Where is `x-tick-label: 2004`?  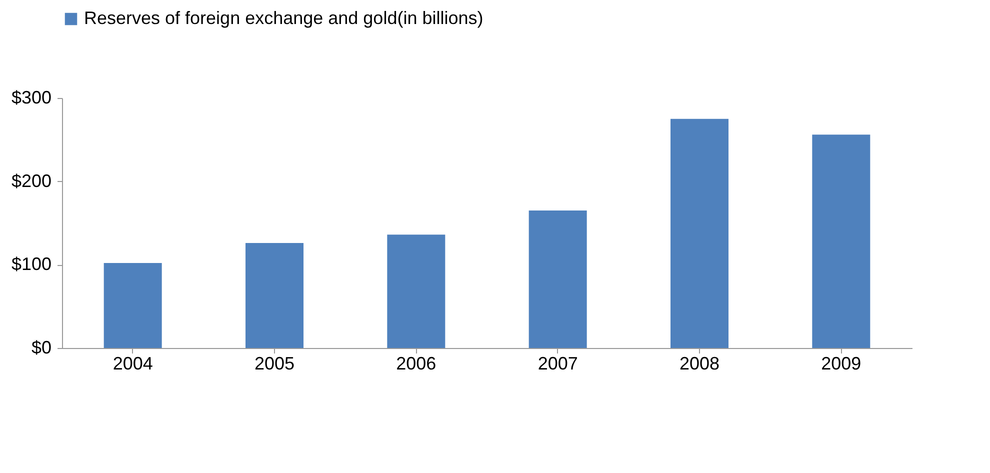
x-tick-label: 2004 is located at coordinates (132, 364).